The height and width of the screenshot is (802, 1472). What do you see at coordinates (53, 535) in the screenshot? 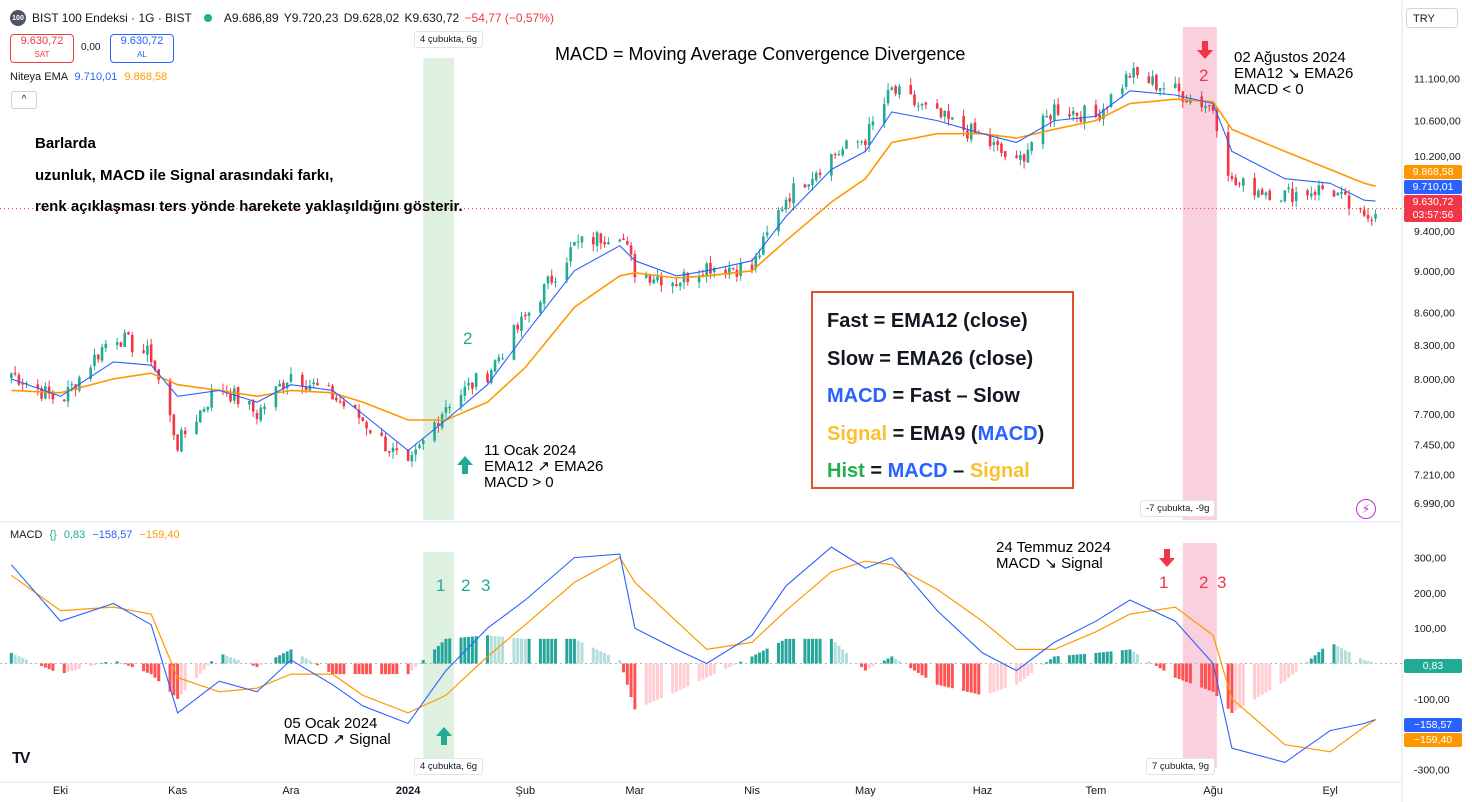
I see `code-icon: {}` at bounding box center [53, 535].